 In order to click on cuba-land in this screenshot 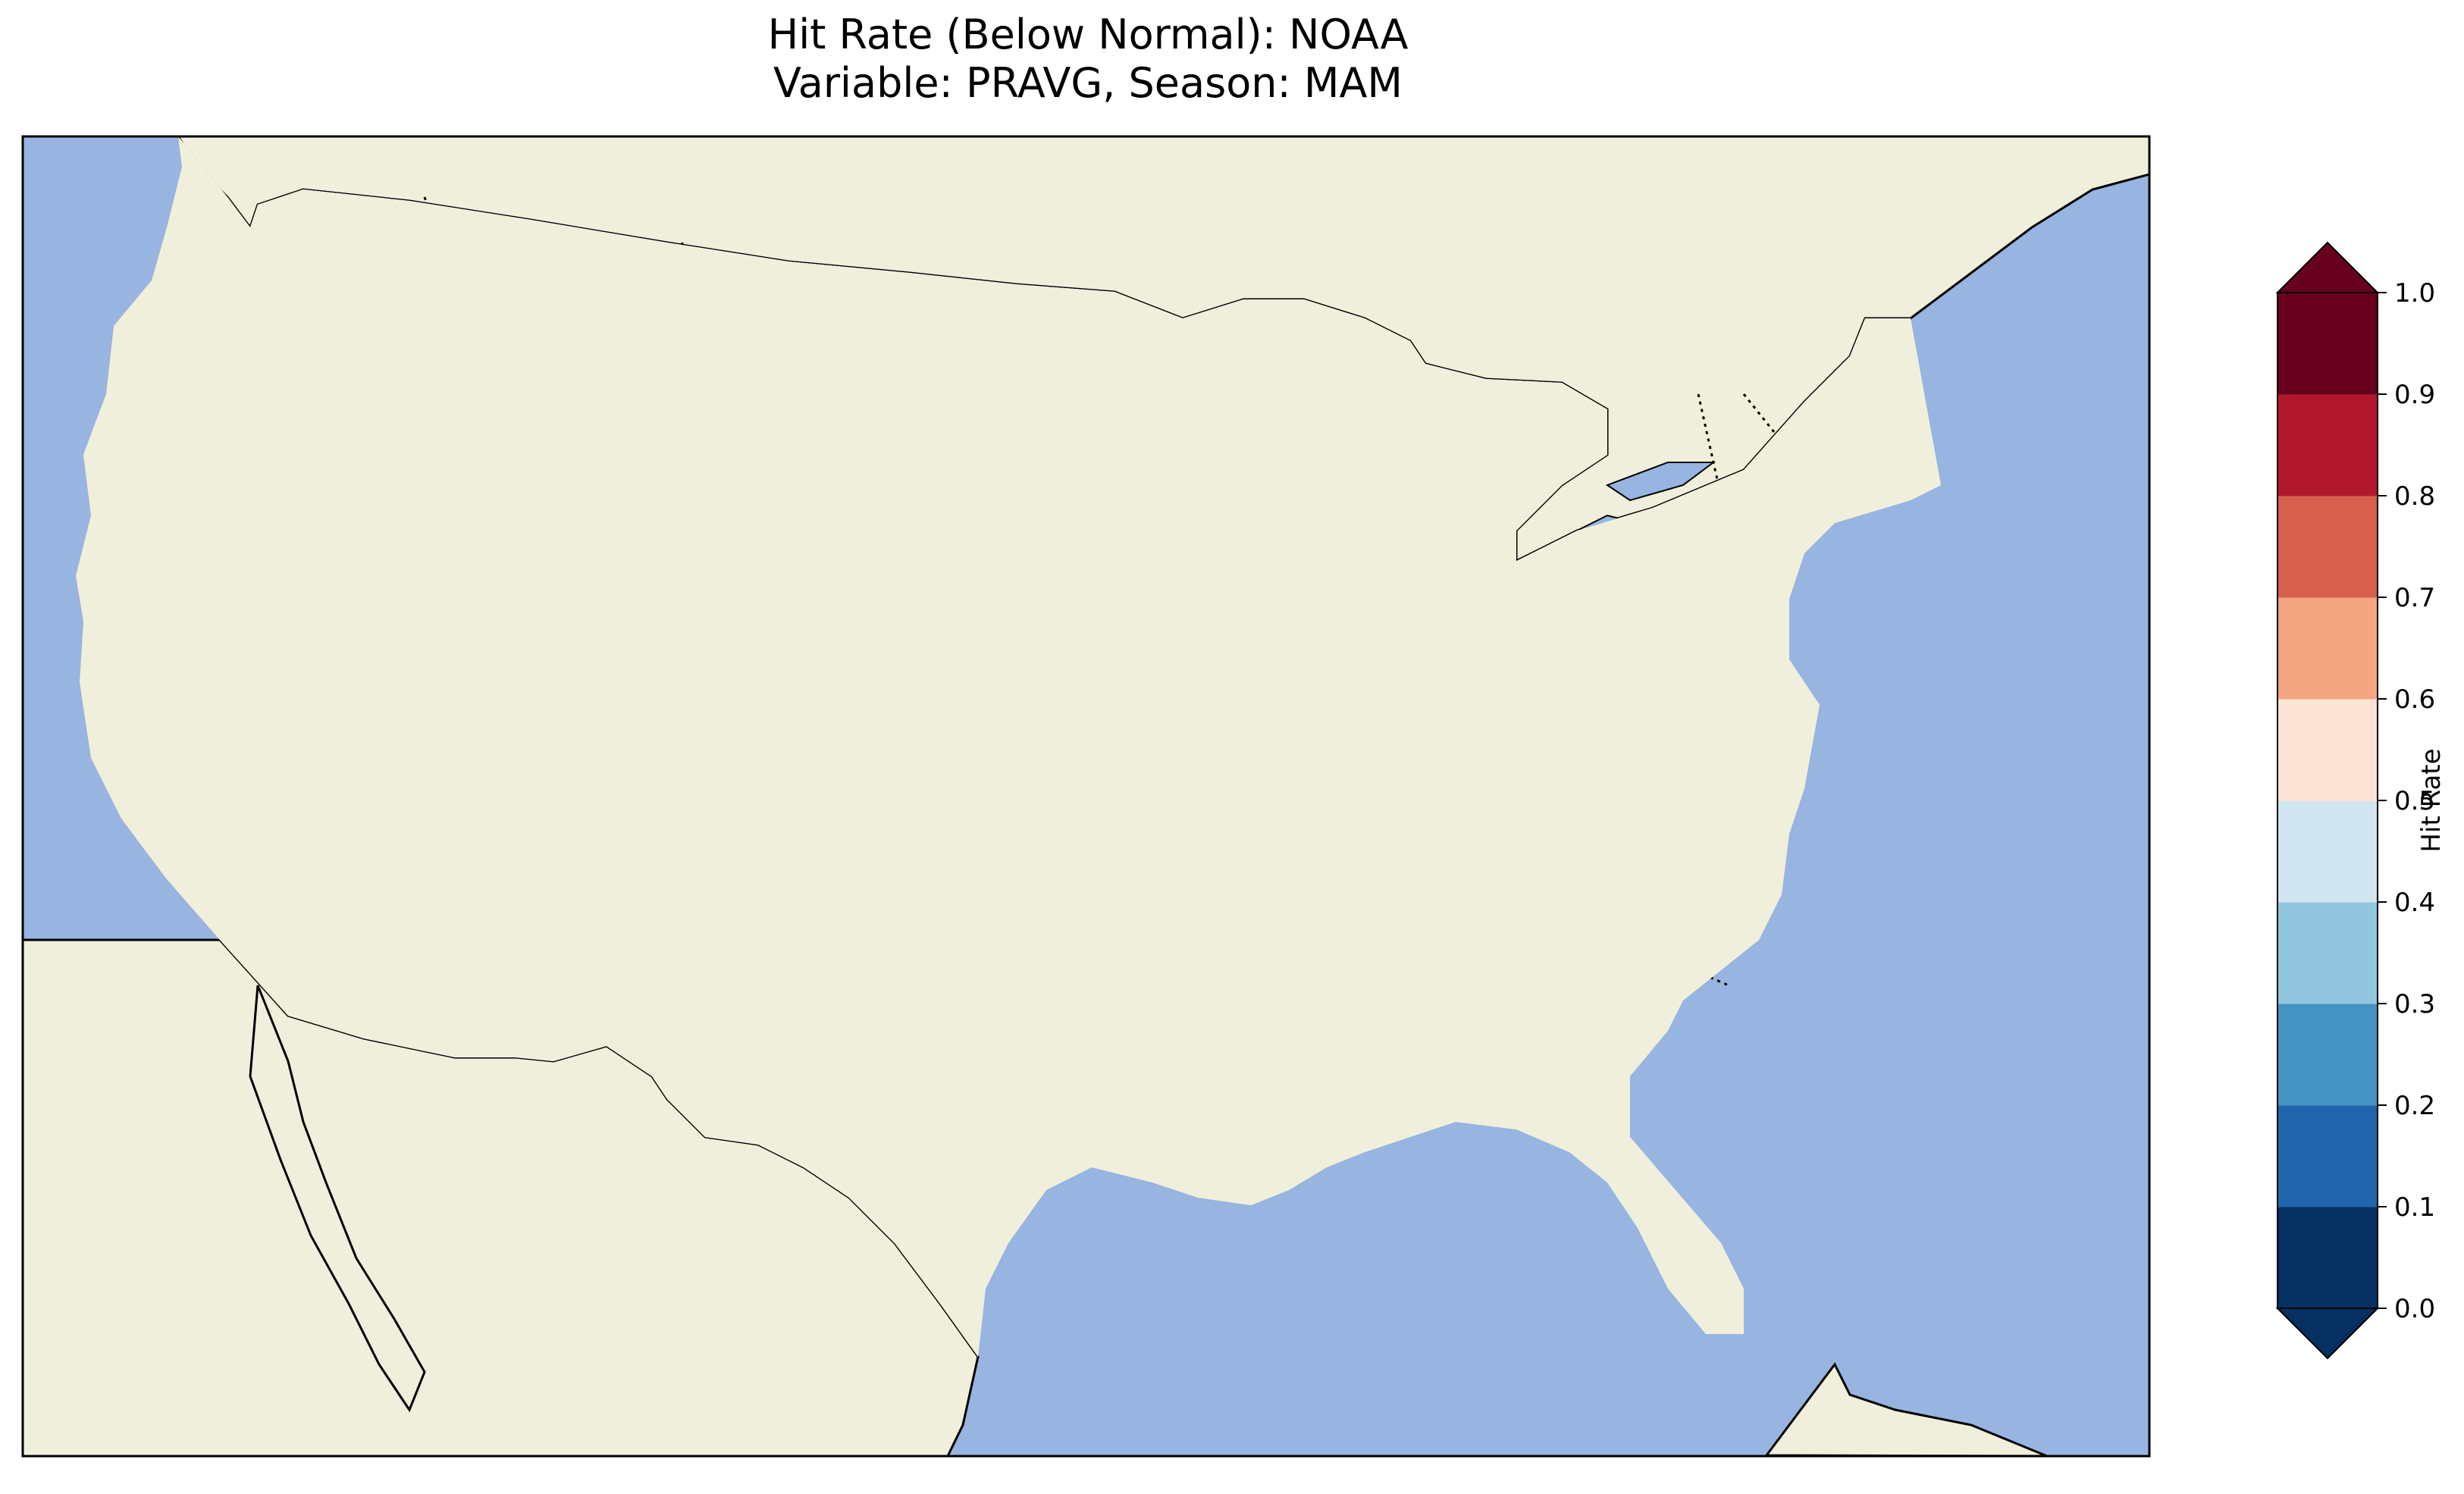, I will do `click(1906, 1409)`.